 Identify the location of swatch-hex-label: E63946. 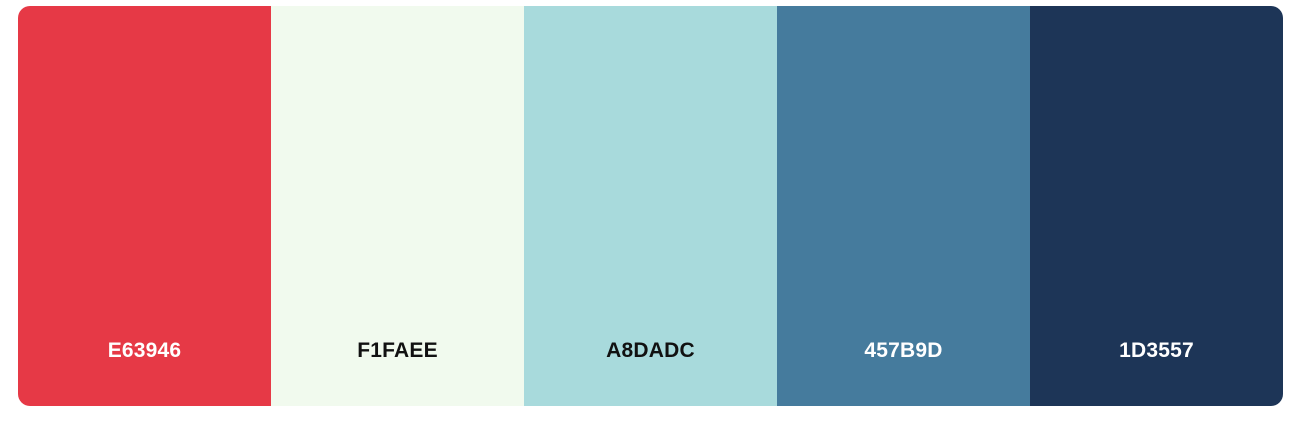
(144, 350).